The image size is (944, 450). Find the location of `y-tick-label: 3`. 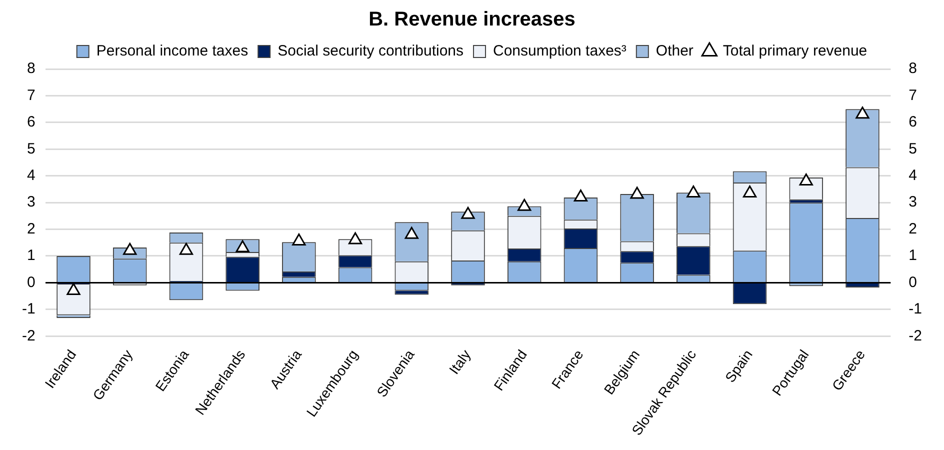

y-tick-label: 3 is located at coordinates (31, 202).